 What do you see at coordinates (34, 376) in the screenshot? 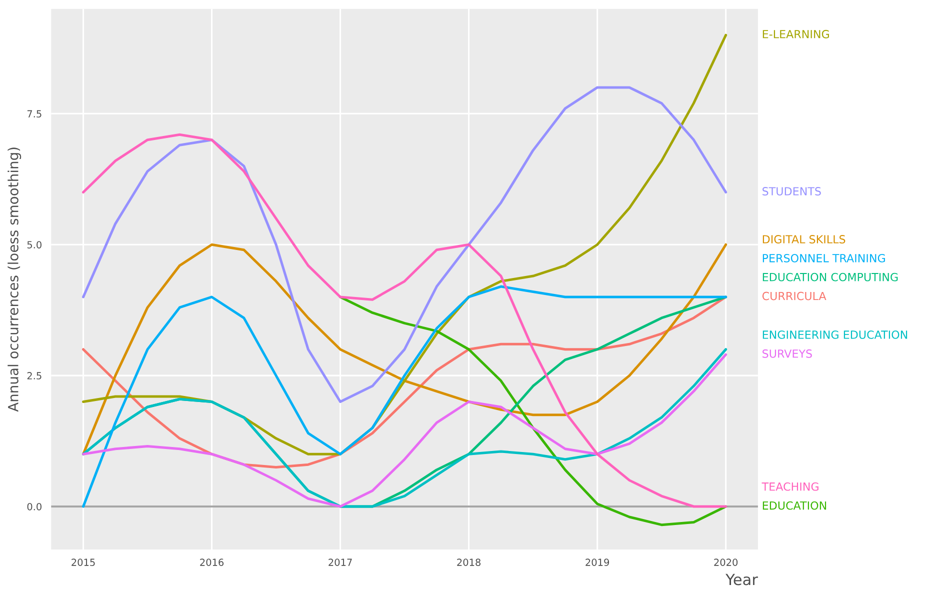
I see `y-tick-label: 2.5` at bounding box center [34, 376].